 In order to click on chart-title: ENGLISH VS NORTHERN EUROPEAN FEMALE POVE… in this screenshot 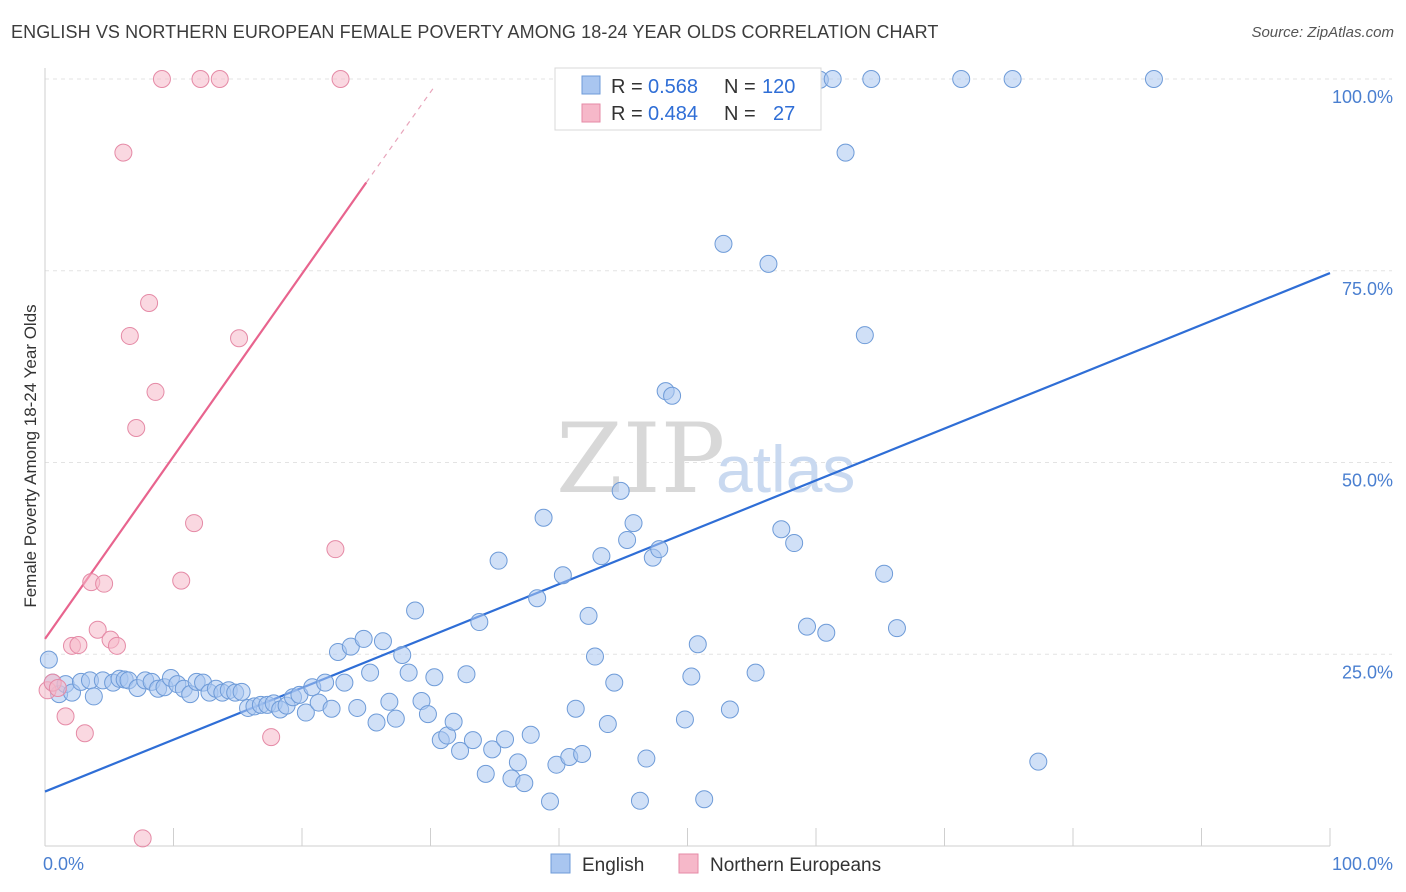, I will do `click(475, 32)`.